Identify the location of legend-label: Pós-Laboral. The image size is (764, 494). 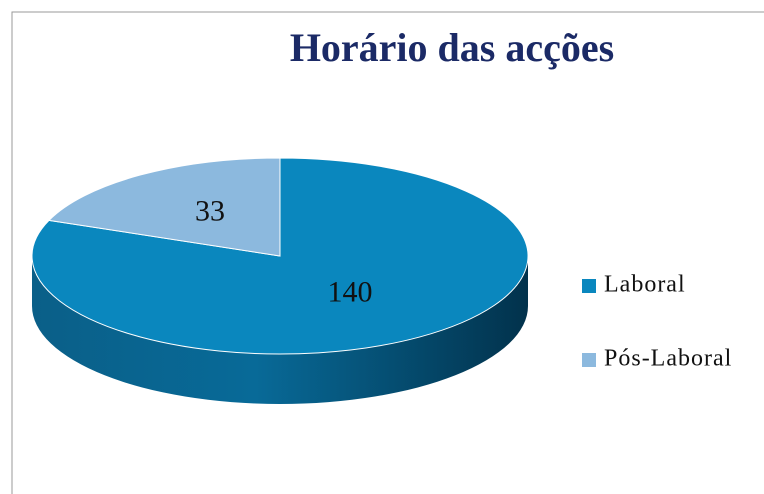
(668, 359).